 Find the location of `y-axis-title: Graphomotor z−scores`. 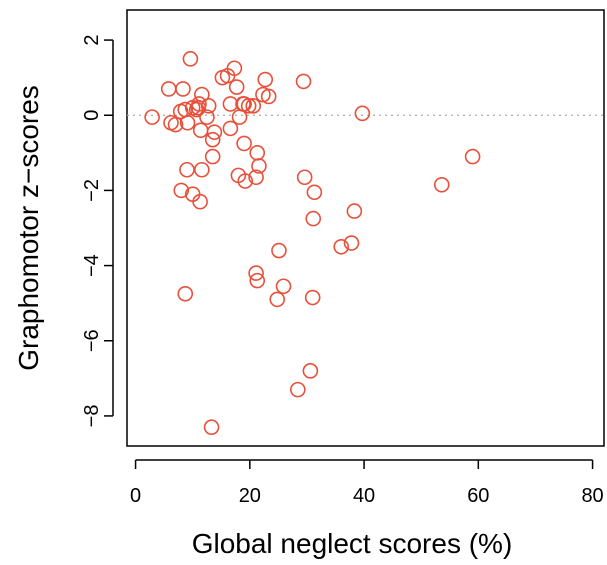

y-axis-title: Graphomotor z−scores is located at coordinates (28, 228).